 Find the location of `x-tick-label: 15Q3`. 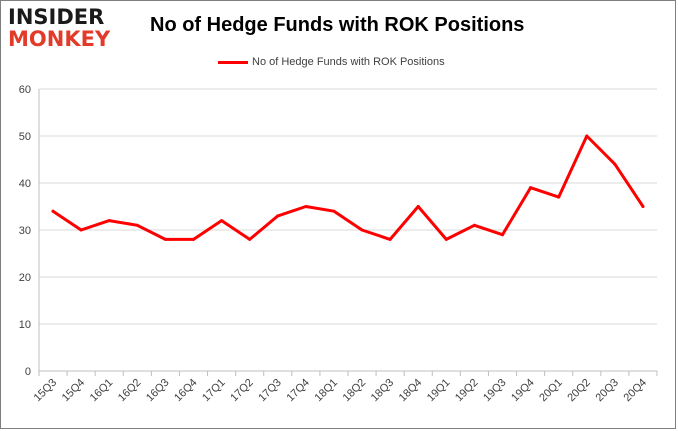

x-tick-label: 15Q3 is located at coordinates (46, 391).